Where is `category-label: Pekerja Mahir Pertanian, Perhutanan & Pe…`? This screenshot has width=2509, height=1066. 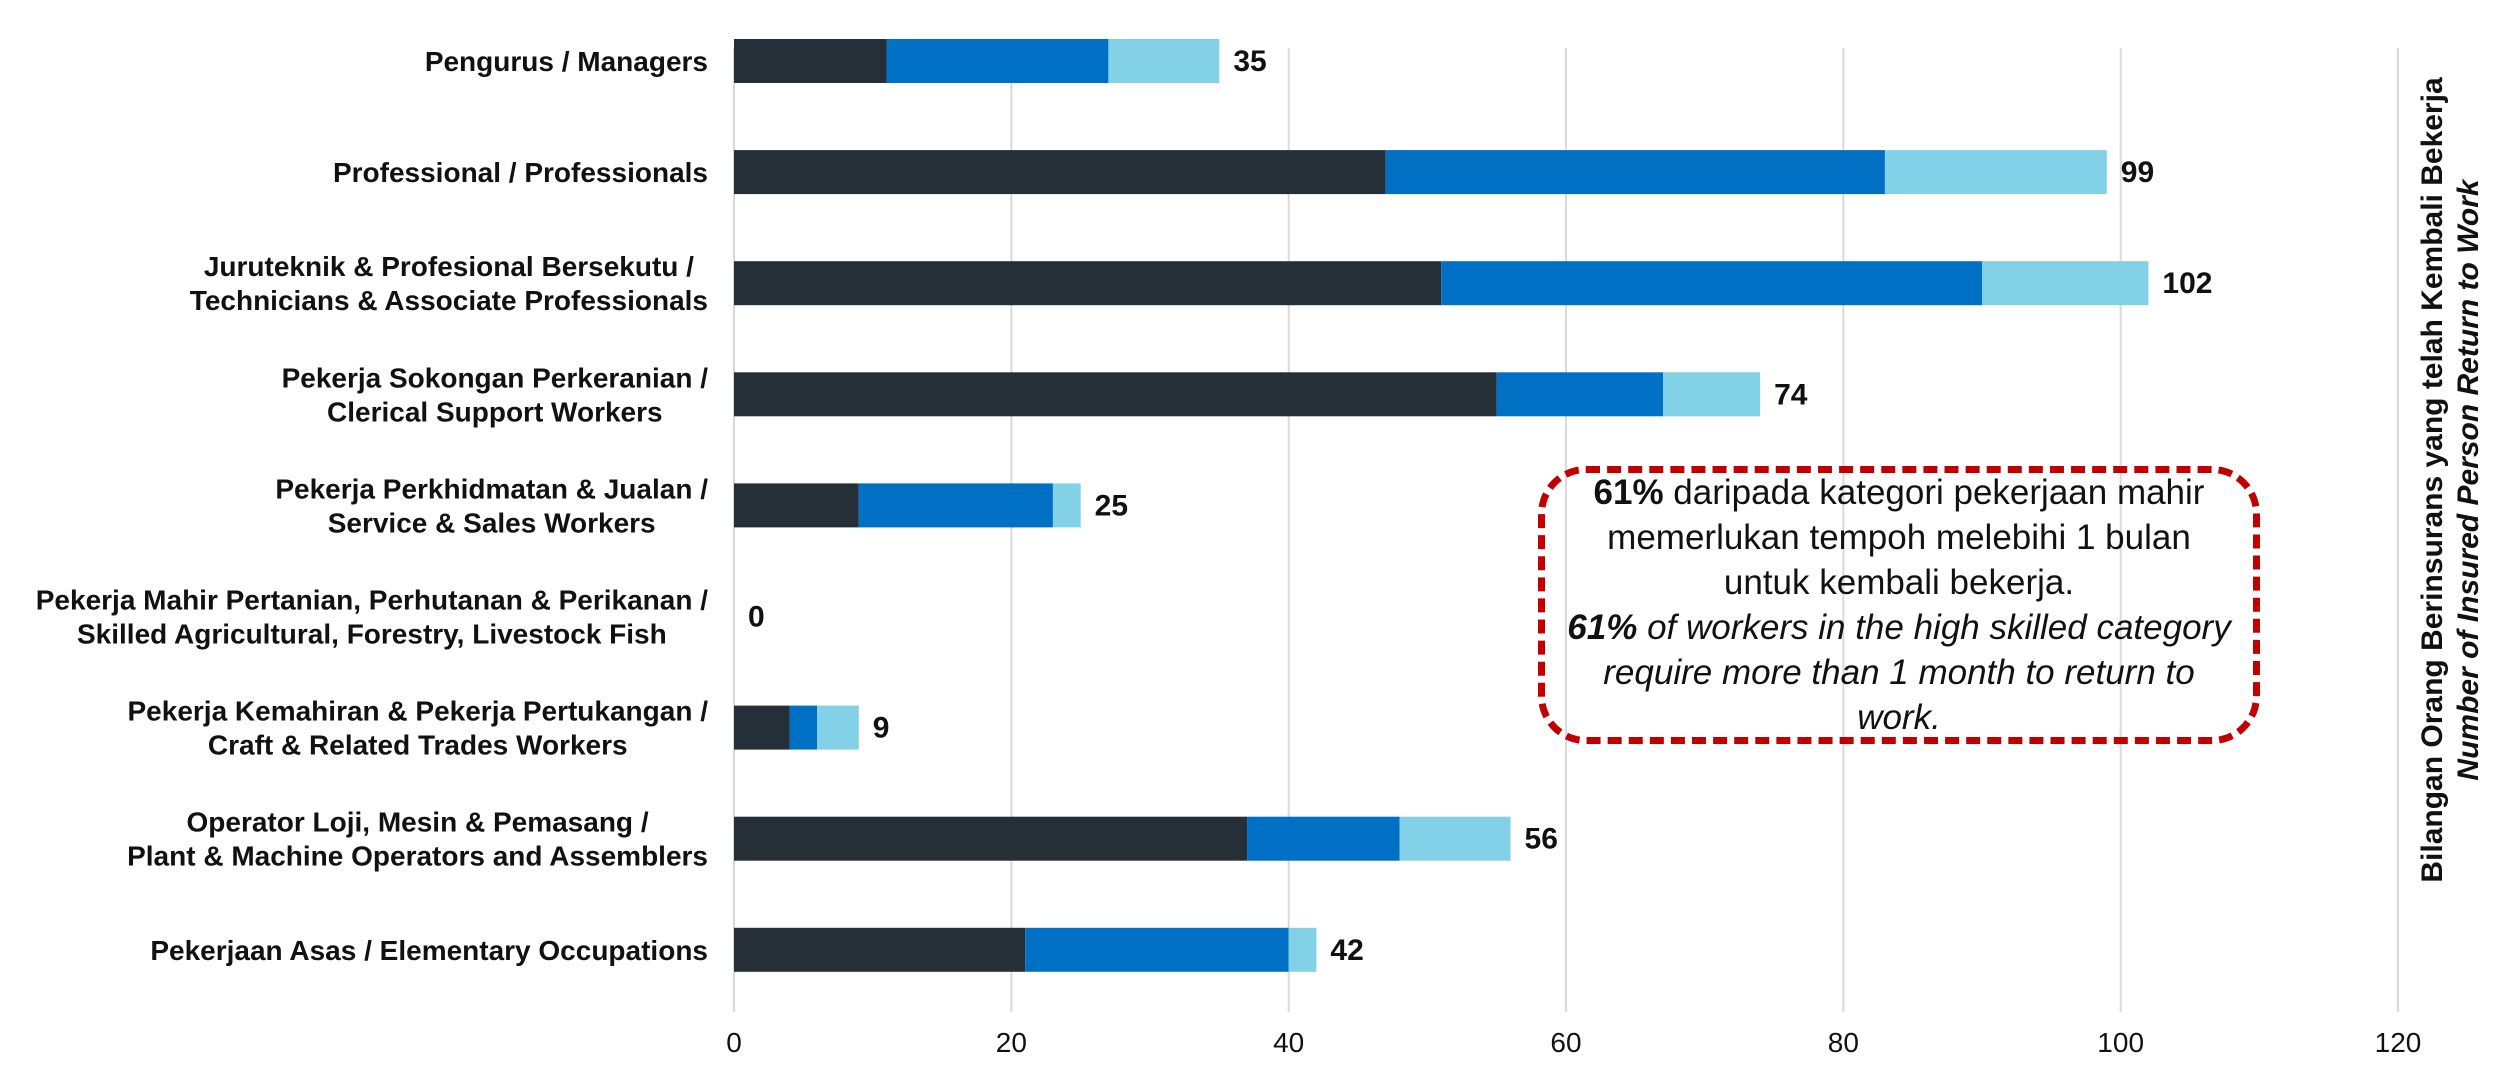 category-label: Pekerja Mahir Pertanian, Perhutanan & Pe… is located at coordinates (372, 600).